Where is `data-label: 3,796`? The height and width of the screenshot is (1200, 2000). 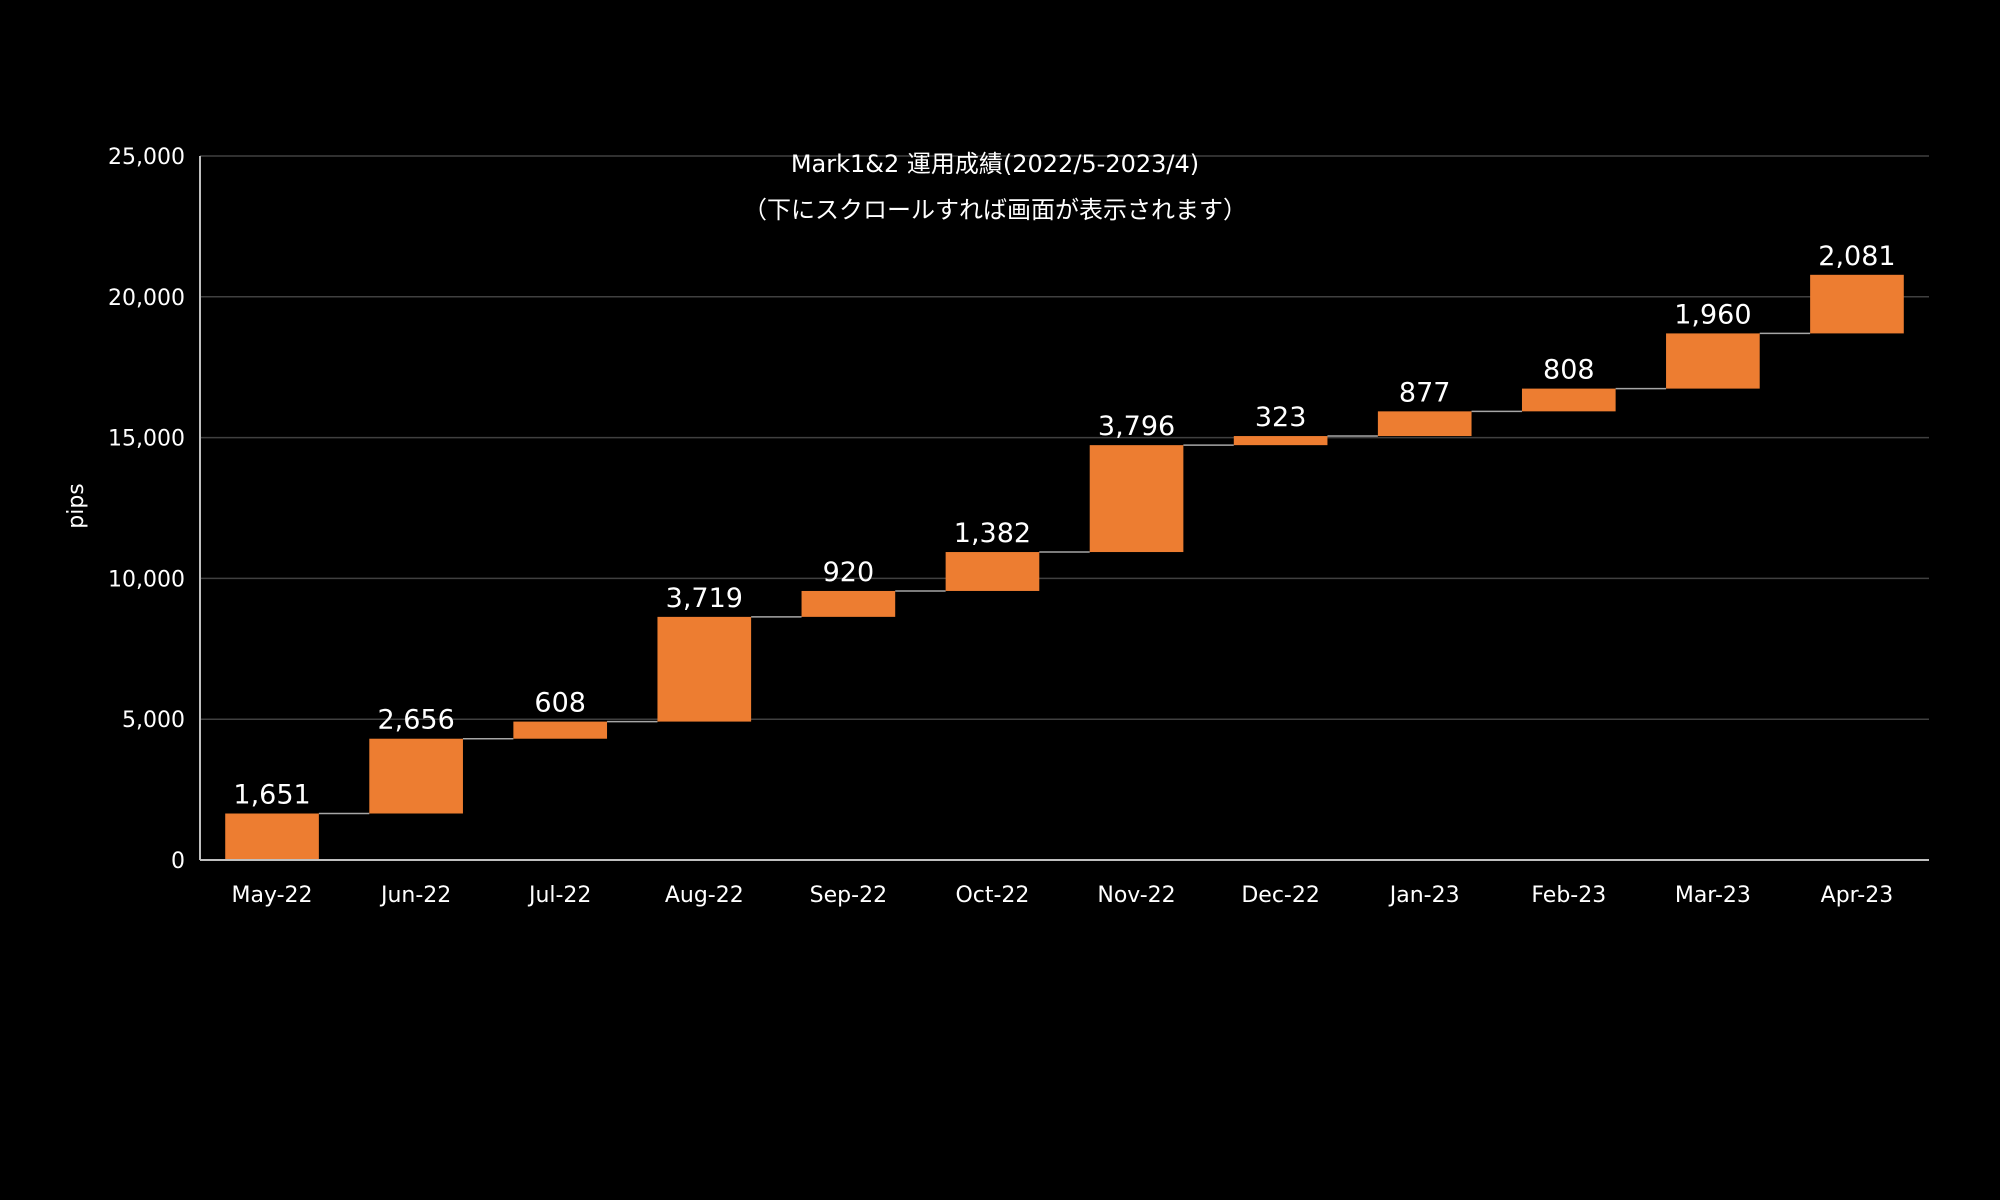 data-label: 3,796 is located at coordinates (1136, 426).